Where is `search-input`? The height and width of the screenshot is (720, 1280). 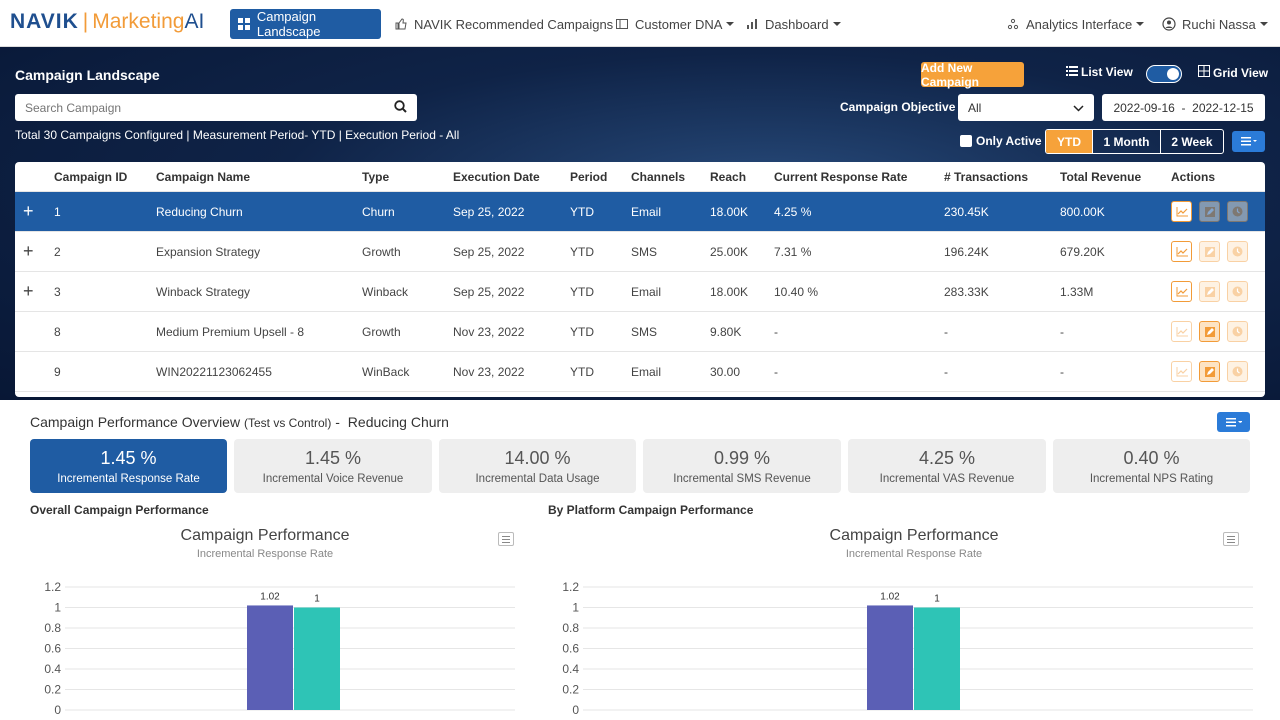
search-input is located at coordinates (209, 107).